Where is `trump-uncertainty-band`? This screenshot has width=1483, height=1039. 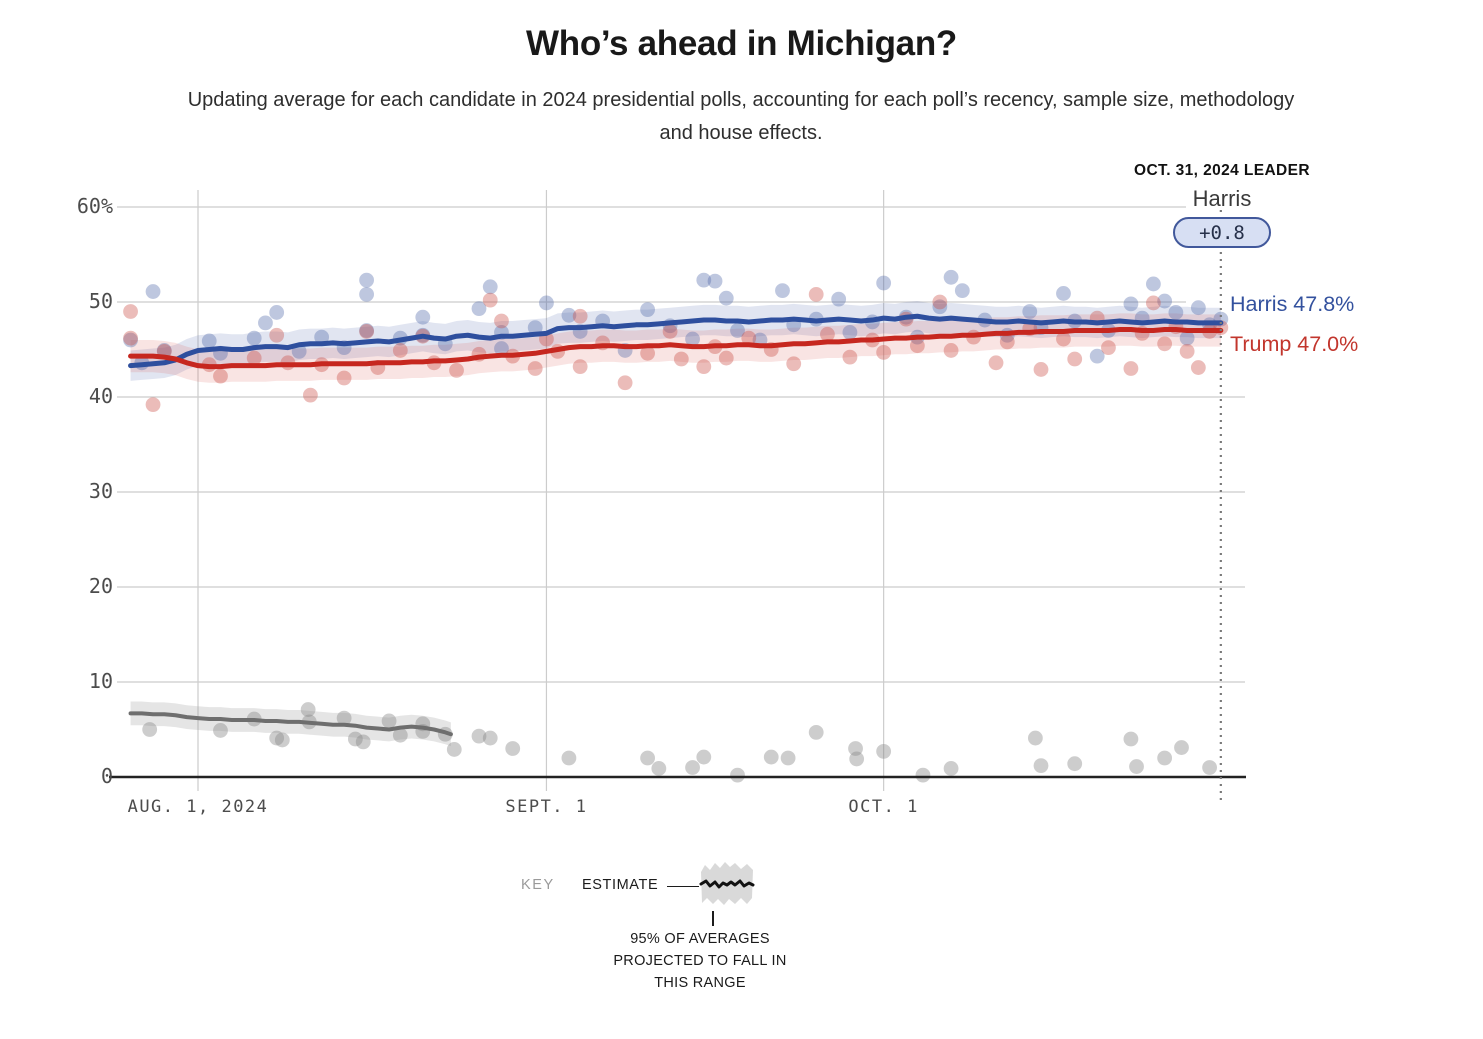 trump-uncertainty-band is located at coordinates (675, 348).